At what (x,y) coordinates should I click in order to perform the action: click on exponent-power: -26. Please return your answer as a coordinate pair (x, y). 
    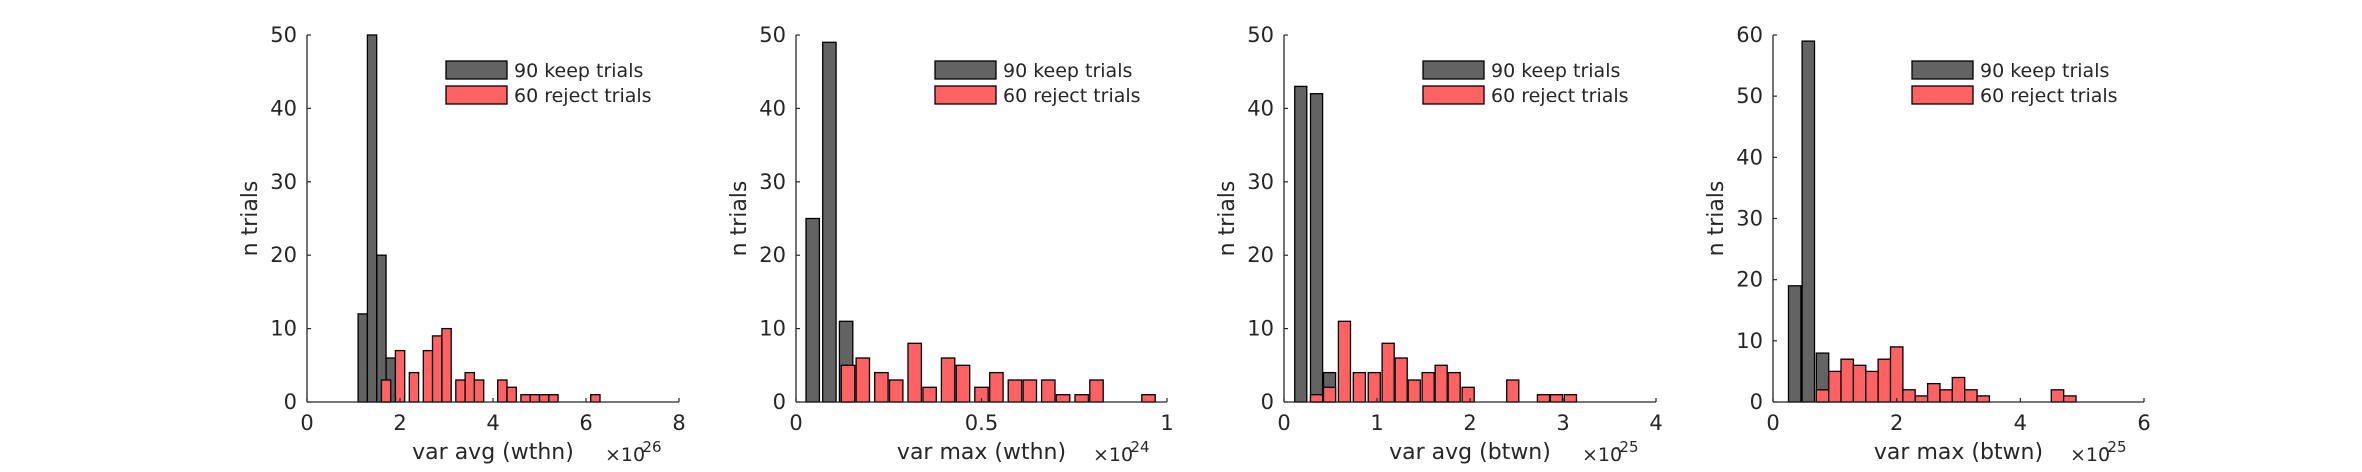
    Looking at the image, I should click on (649, 447).